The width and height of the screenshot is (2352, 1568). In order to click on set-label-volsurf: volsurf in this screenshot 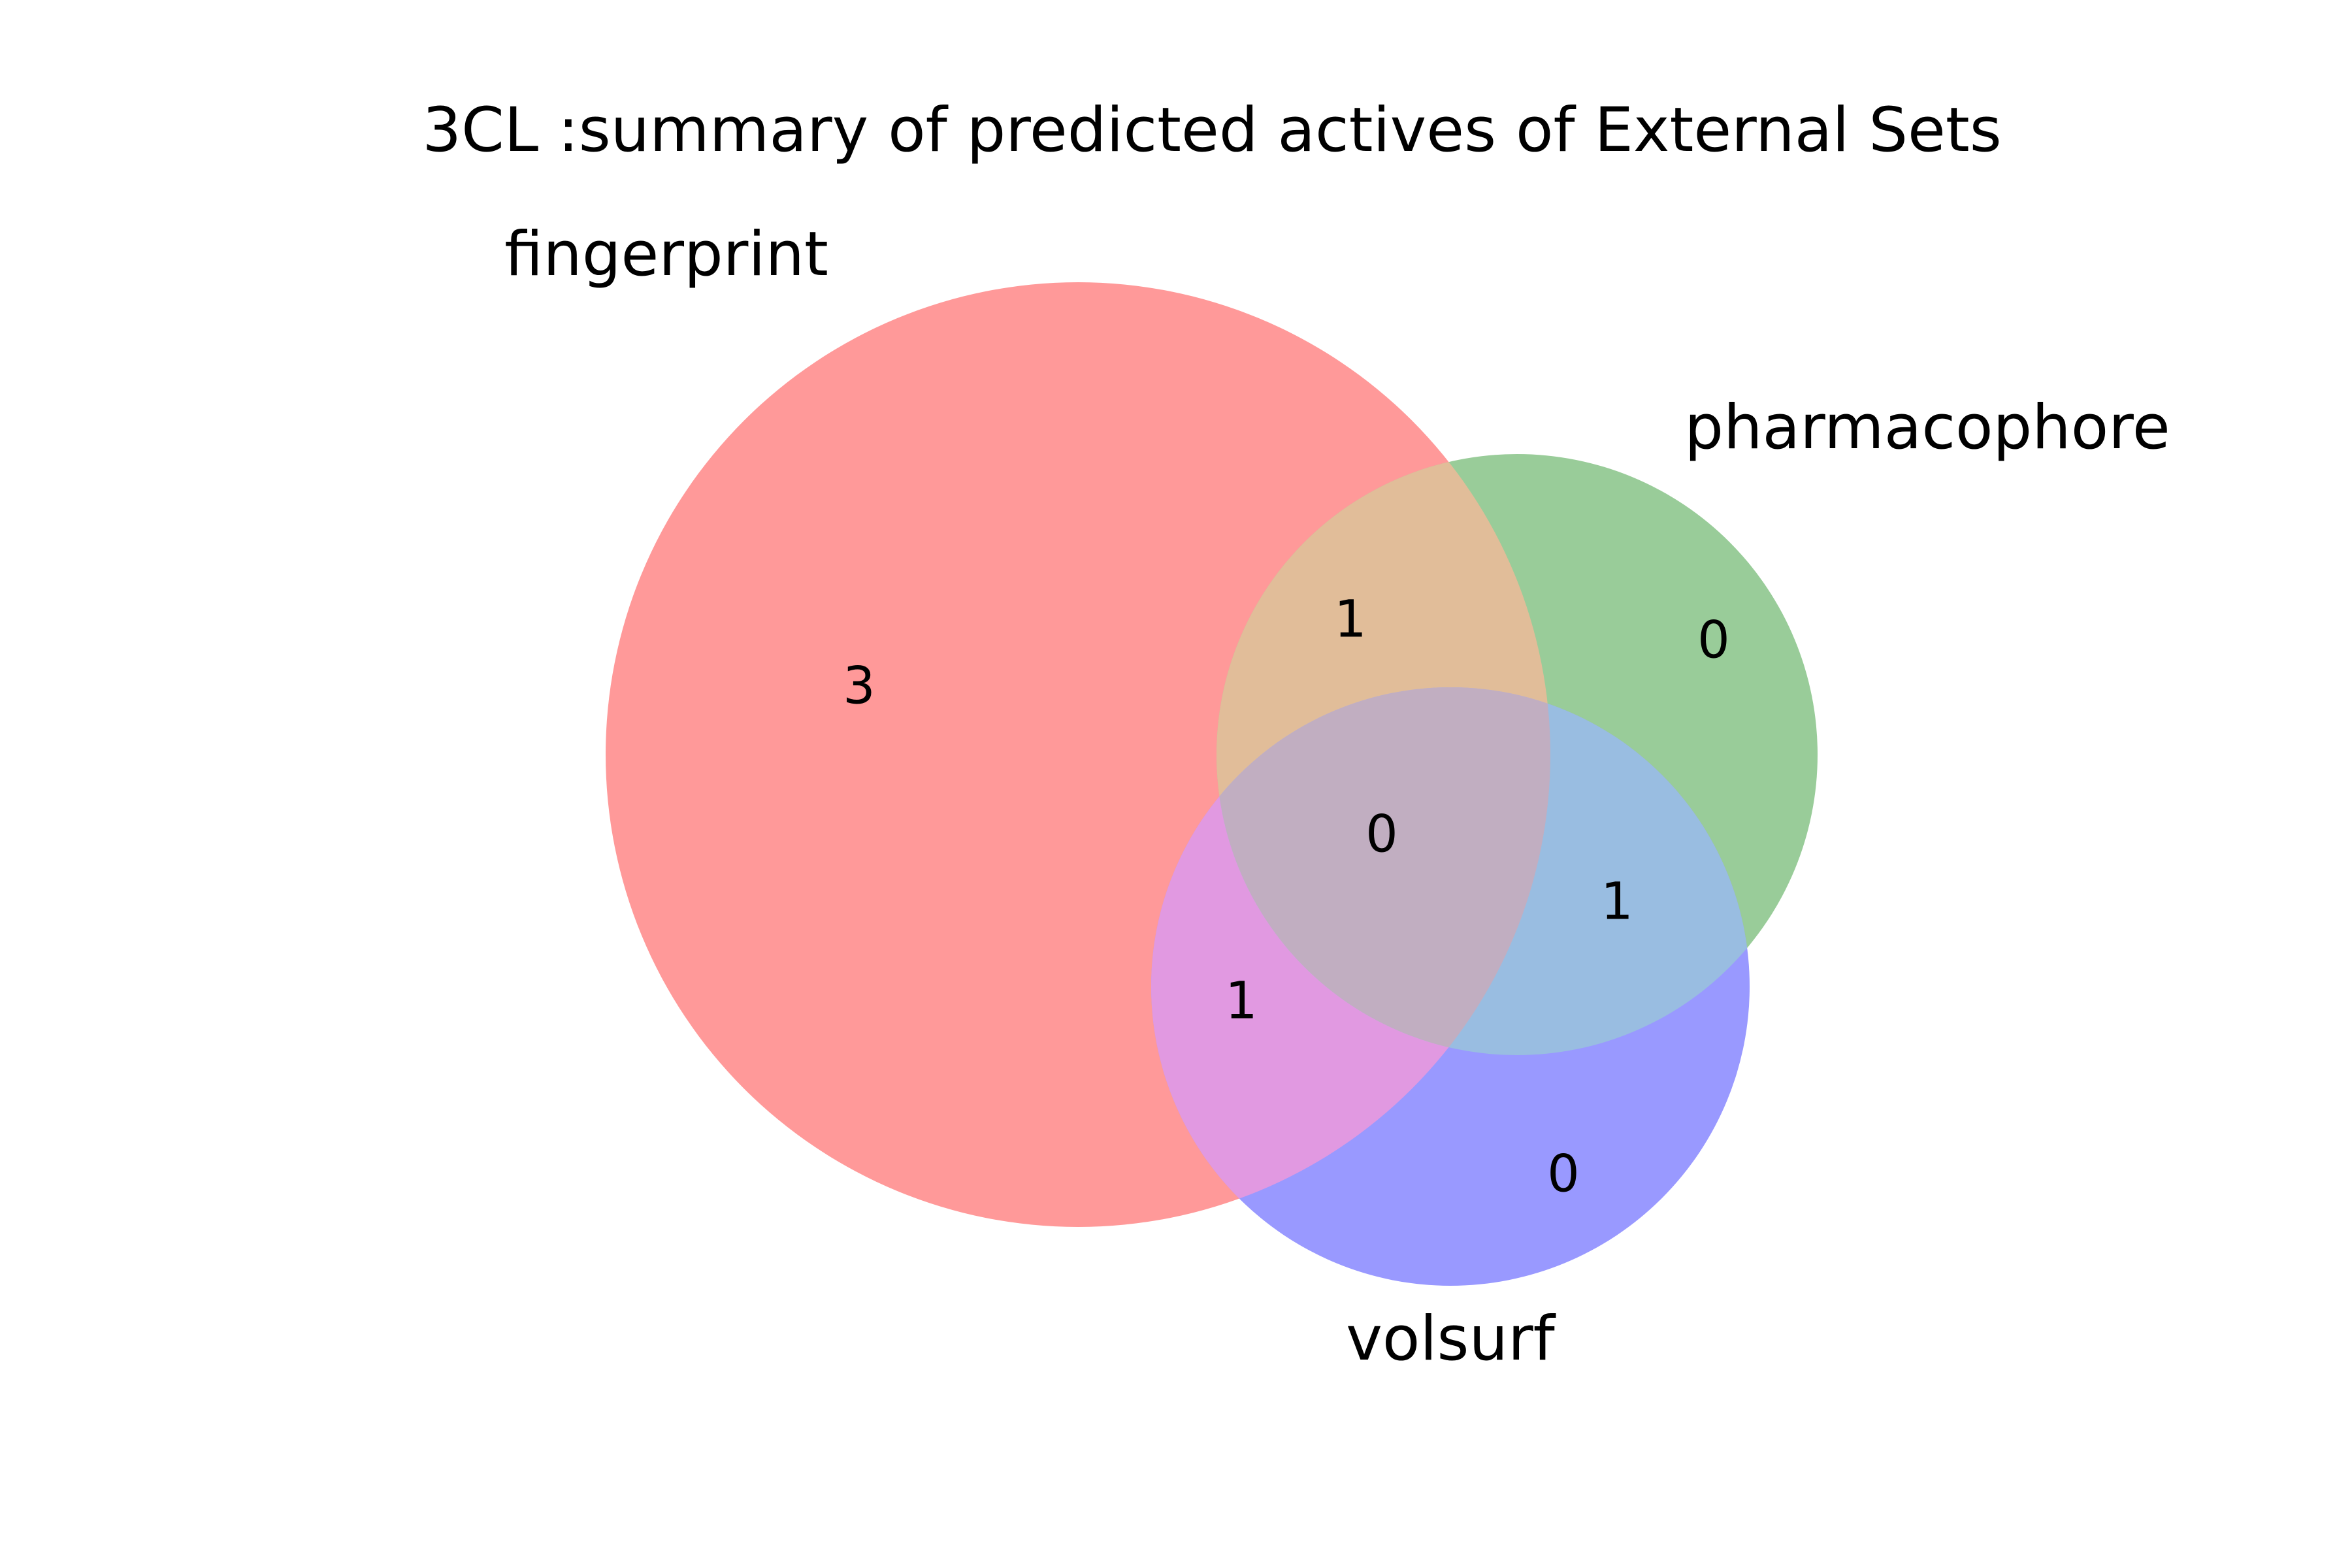, I will do `click(1451, 1339)`.